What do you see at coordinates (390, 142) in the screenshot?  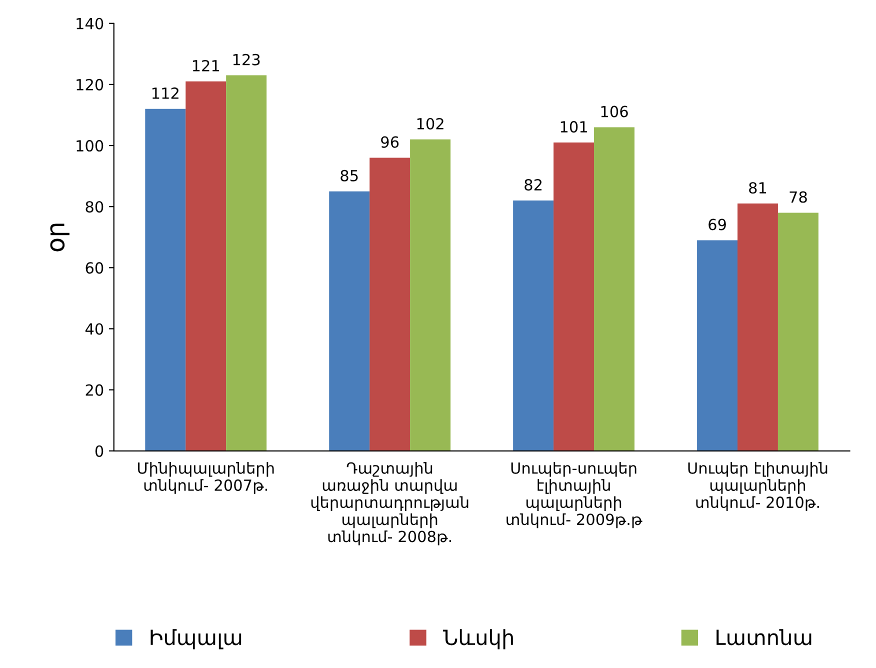 I see `data-label: 96` at bounding box center [390, 142].